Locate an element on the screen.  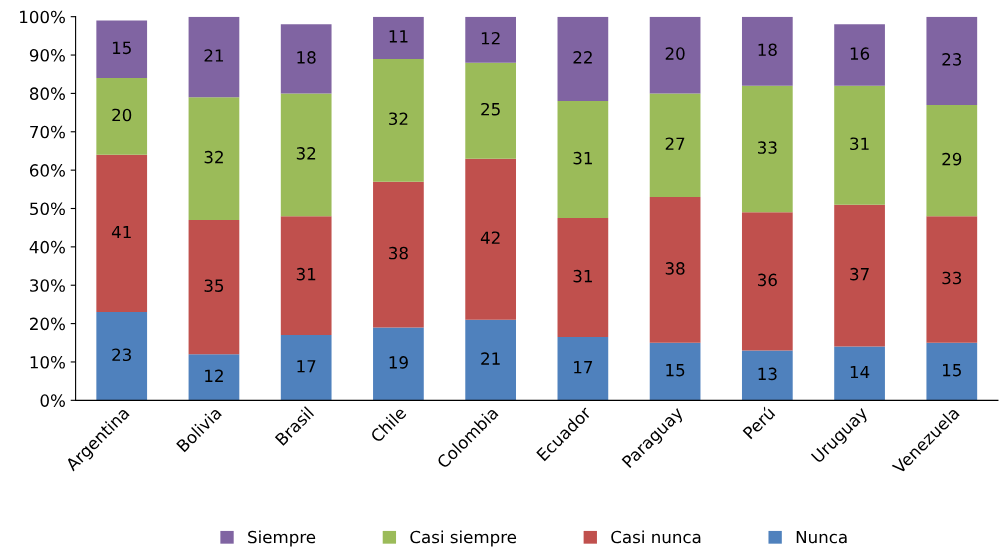
data-label: 25 is located at coordinates (490, 109).